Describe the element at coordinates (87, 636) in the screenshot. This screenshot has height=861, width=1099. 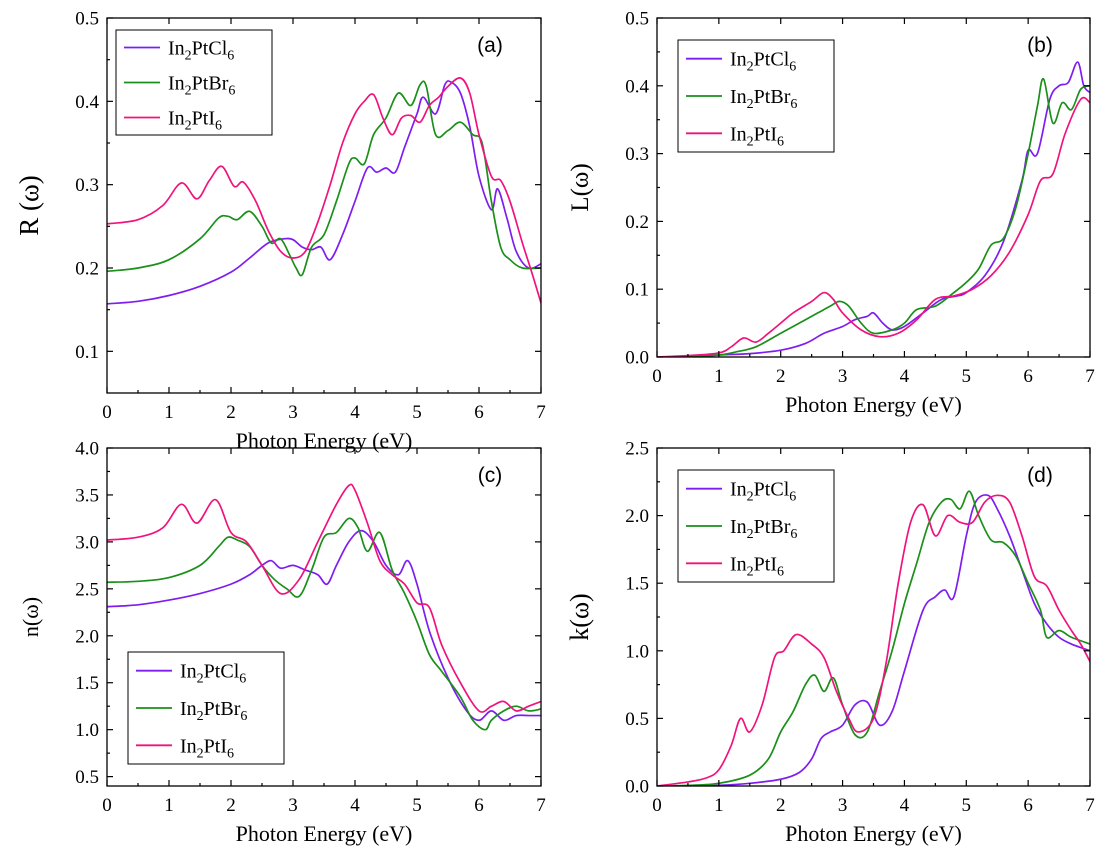
I see `y-tick-label: 2.0` at that location.